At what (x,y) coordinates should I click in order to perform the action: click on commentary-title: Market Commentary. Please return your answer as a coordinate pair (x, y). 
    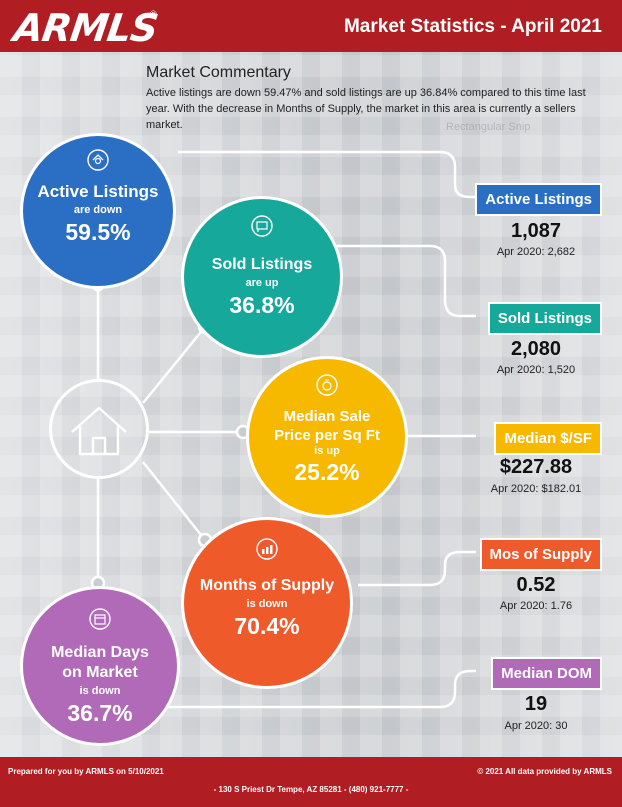
    Looking at the image, I should click on (218, 72).